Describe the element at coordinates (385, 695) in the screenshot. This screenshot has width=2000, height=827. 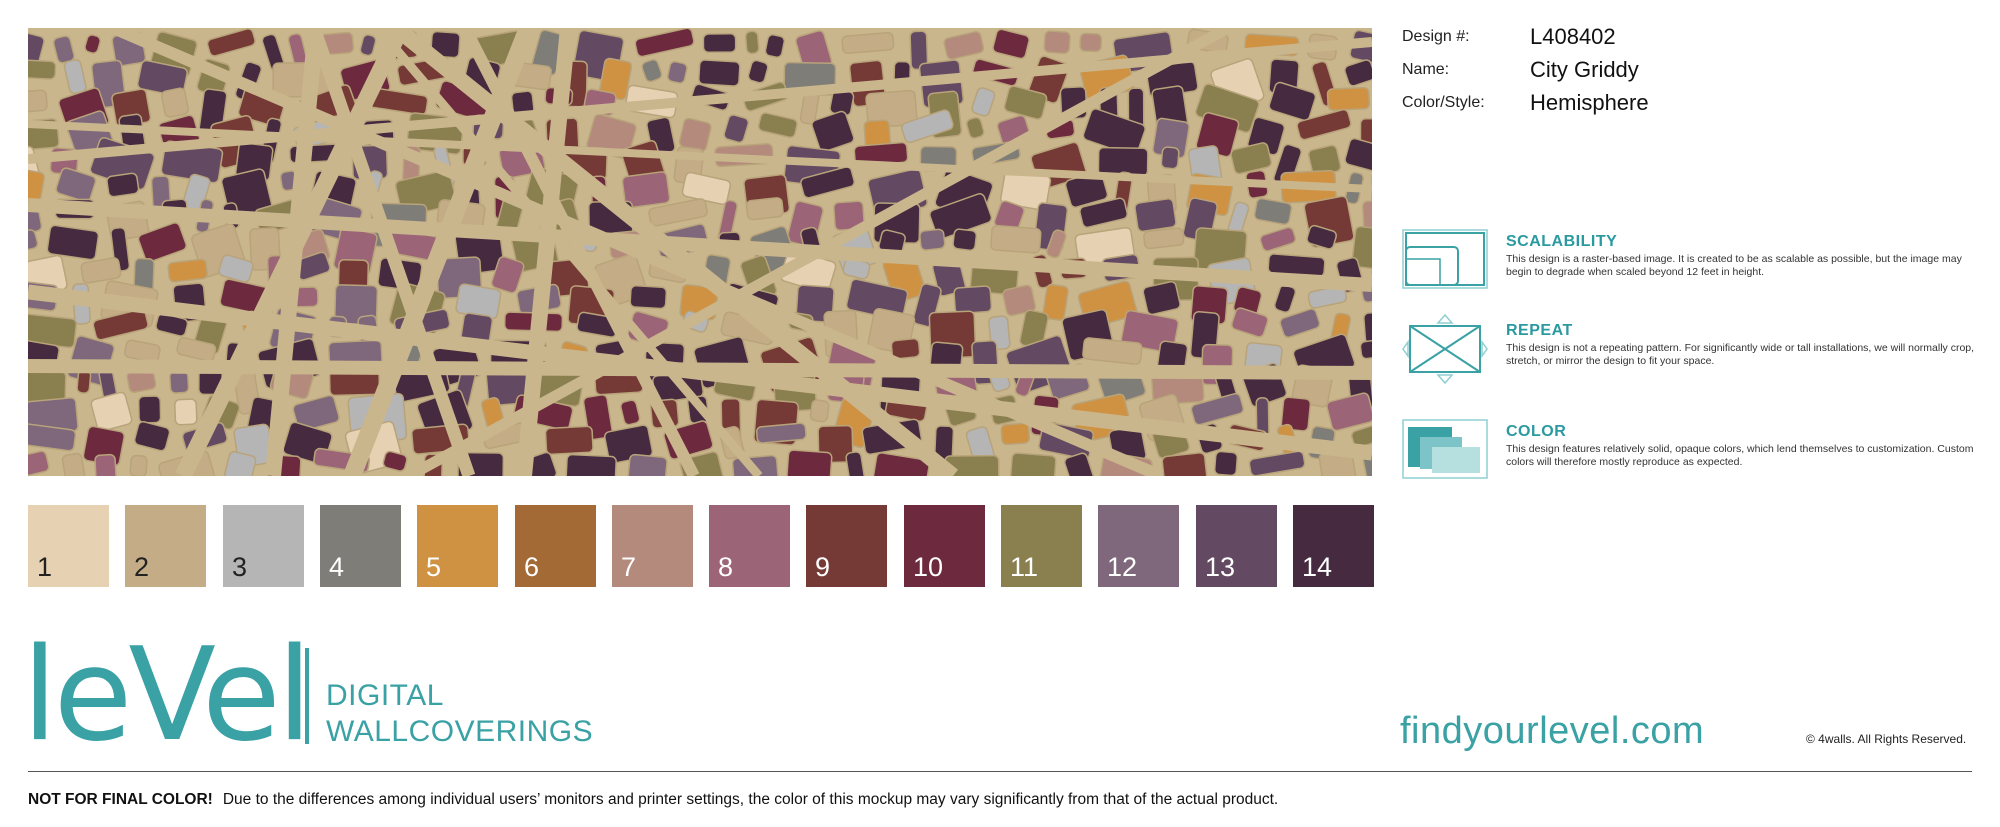
I see `brand-tagline-line1: DIGITAL` at that location.